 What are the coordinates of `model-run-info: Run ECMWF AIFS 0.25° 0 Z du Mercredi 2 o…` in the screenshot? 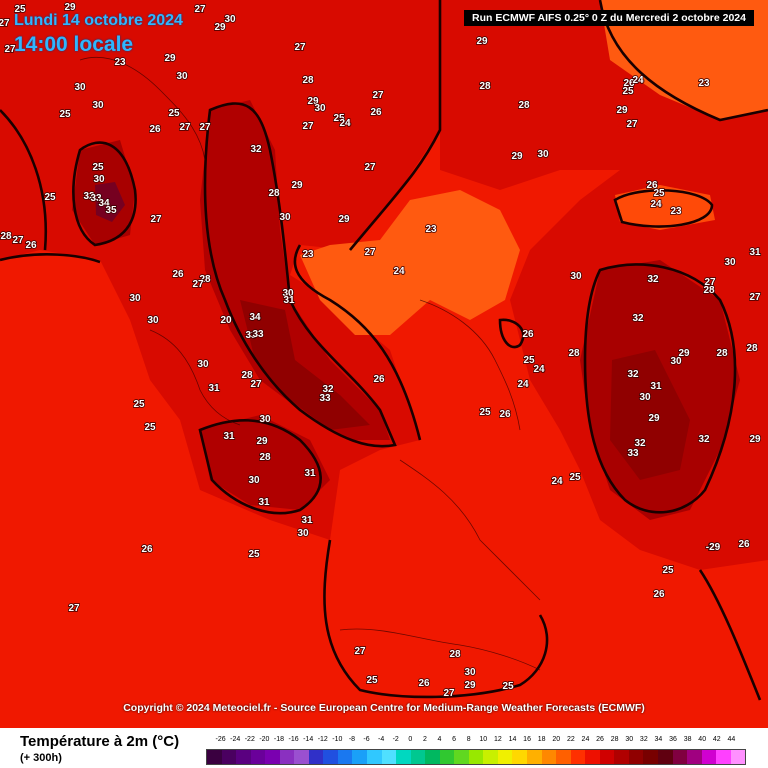 It's located at (609, 18).